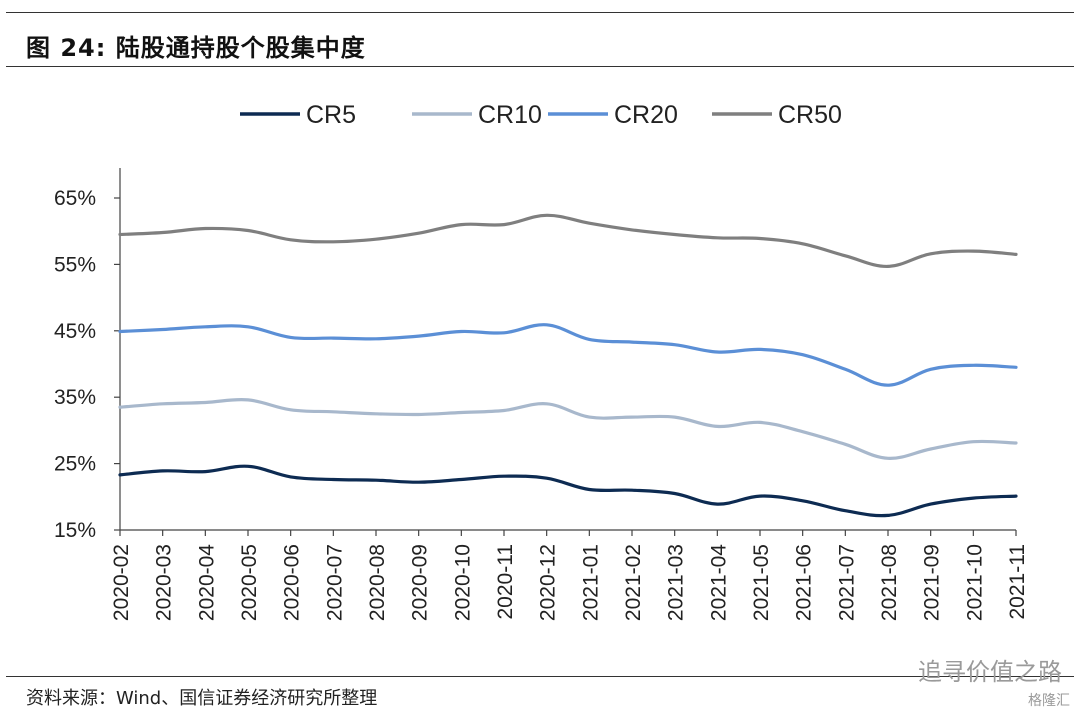  I want to click on legend-label-cr20: CR20, so click(646, 115).